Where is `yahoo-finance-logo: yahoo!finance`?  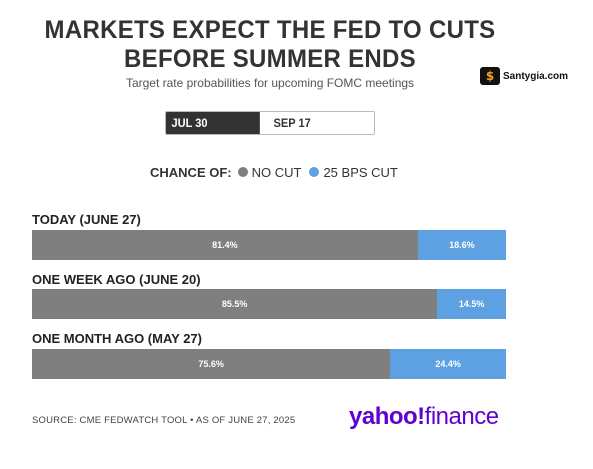 yahoo-finance-logo: yahoo!finance is located at coordinates (424, 417).